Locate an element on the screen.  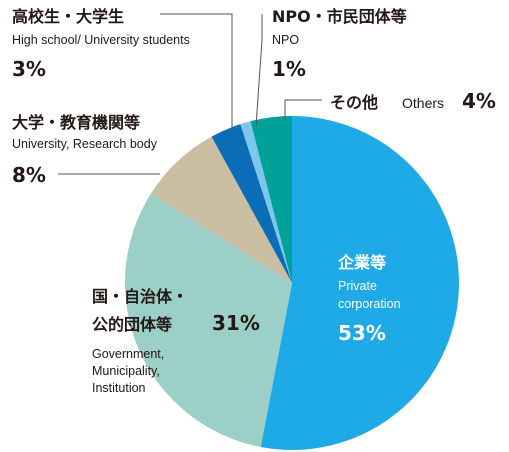
category-label-en: Government, is located at coordinates (128, 354).